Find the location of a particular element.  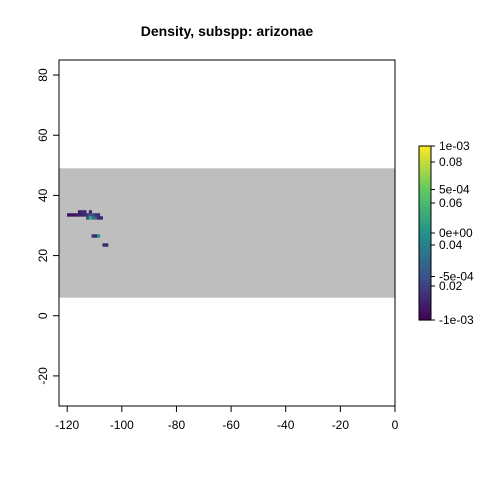

x-tick-label: -100 is located at coordinates (122, 425).